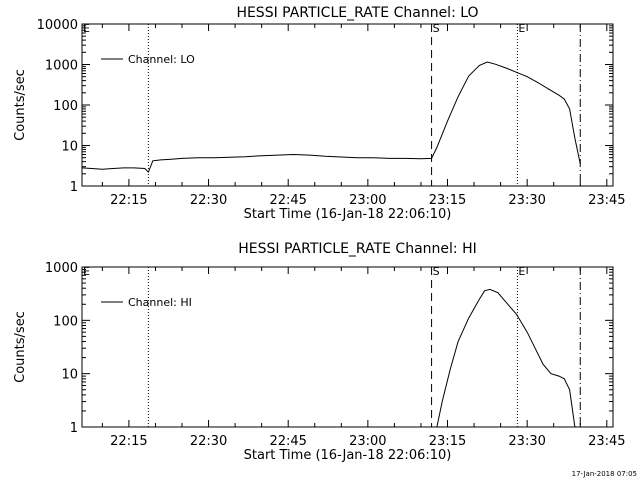 This screenshot has height=480, width=640. I want to click on chart-title: HESSI PARTICLE_RATE Channel: HI, so click(357, 249).